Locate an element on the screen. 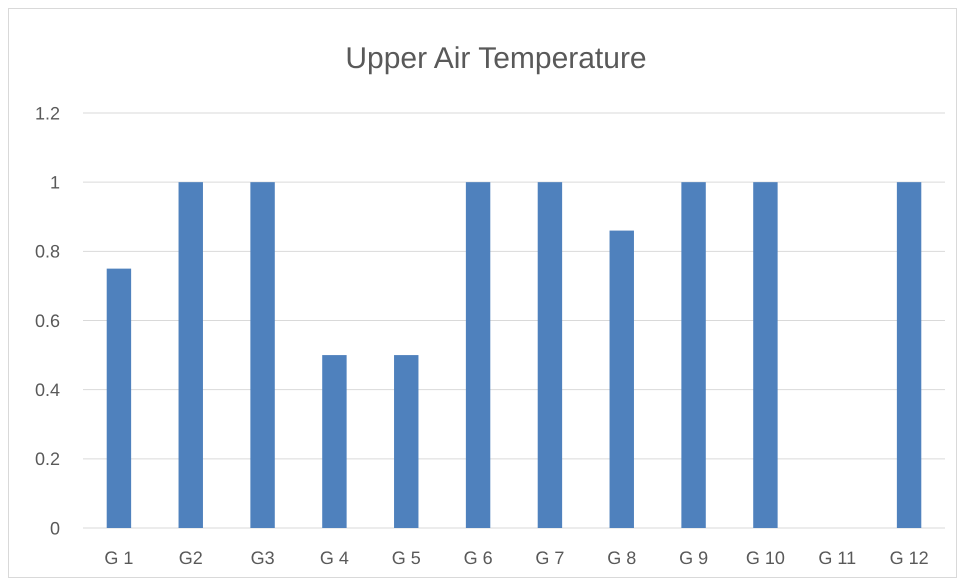 The height and width of the screenshot is (578, 957). x-tick-label: G 6 is located at coordinates (478, 558).